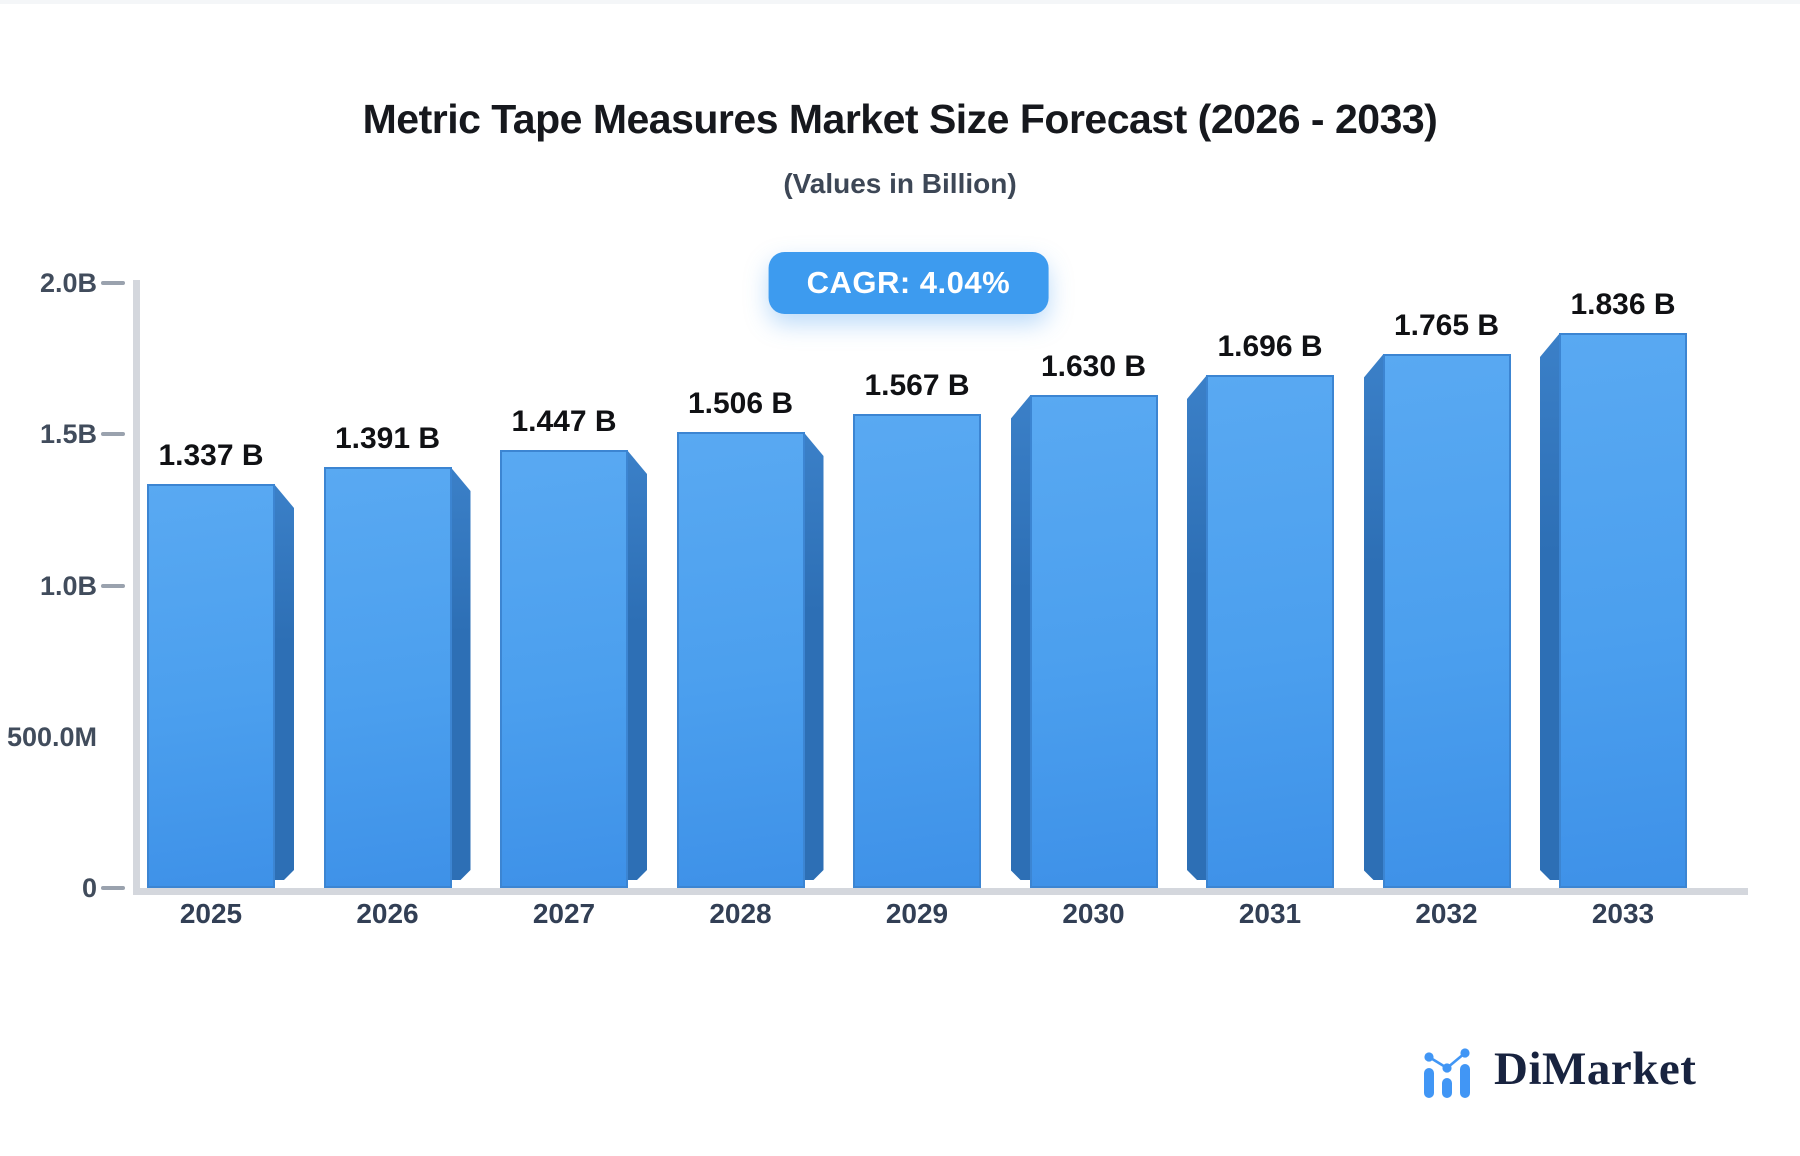  I want to click on y-axis-line, so click(136, 587).